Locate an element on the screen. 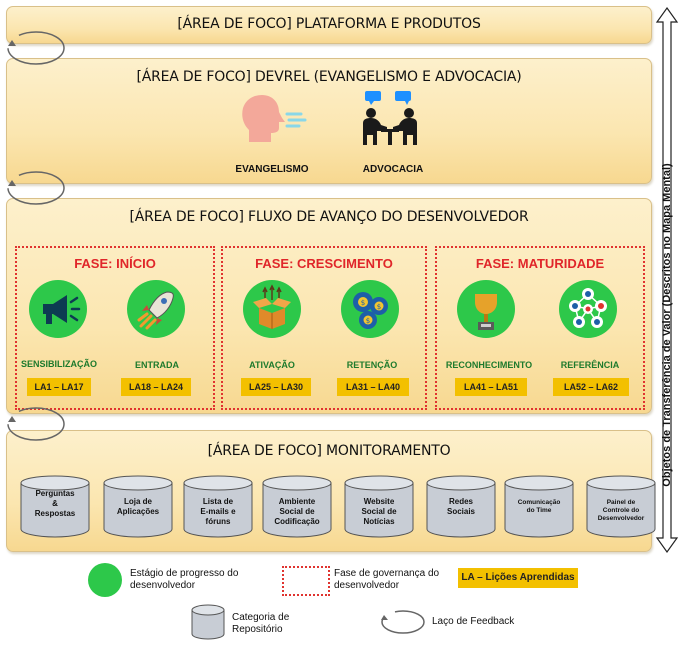 The height and width of the screenshot is (650, 686). repository-label: Loja de Aplicações is located at coordinates (138, 506).